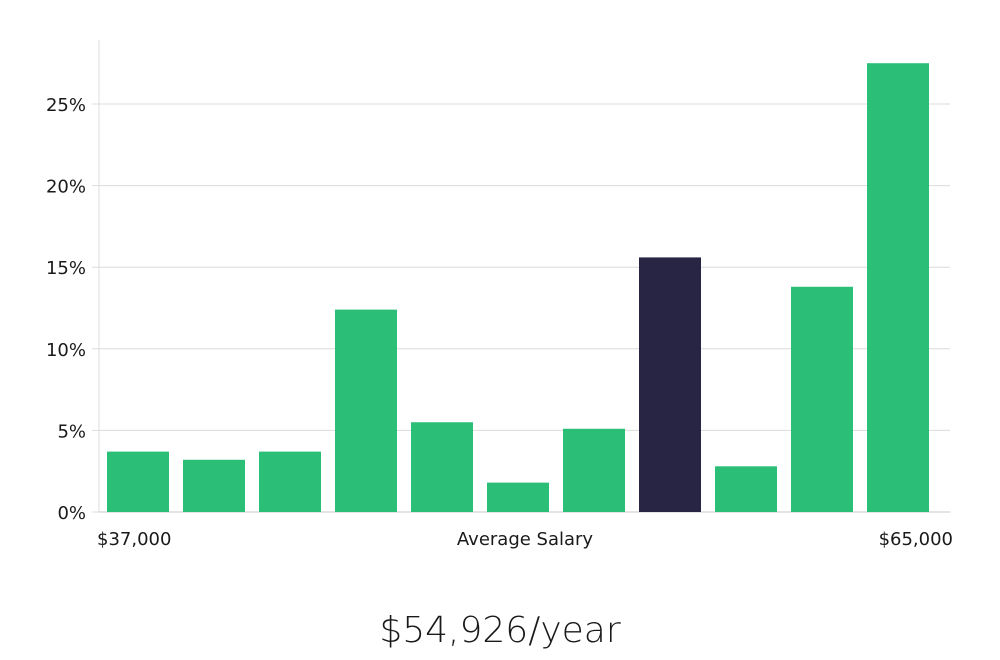 This screenshot has width=1000, height=660. I want to click on y-tick-label: 10%, so click(66, 350).